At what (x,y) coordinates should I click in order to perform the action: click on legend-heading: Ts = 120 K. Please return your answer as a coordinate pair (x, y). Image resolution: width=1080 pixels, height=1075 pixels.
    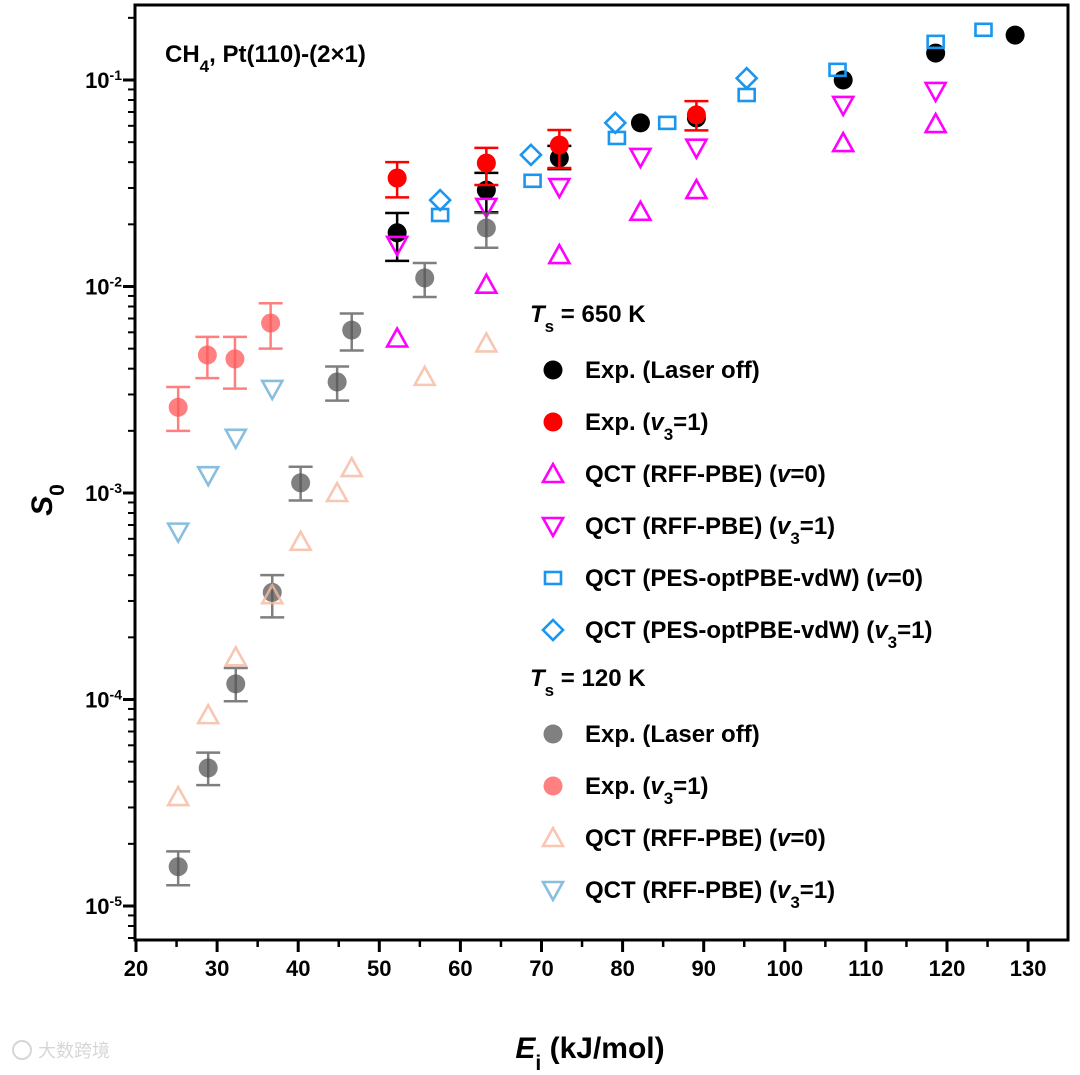
    Looking at the image, I should click on (588, 682).